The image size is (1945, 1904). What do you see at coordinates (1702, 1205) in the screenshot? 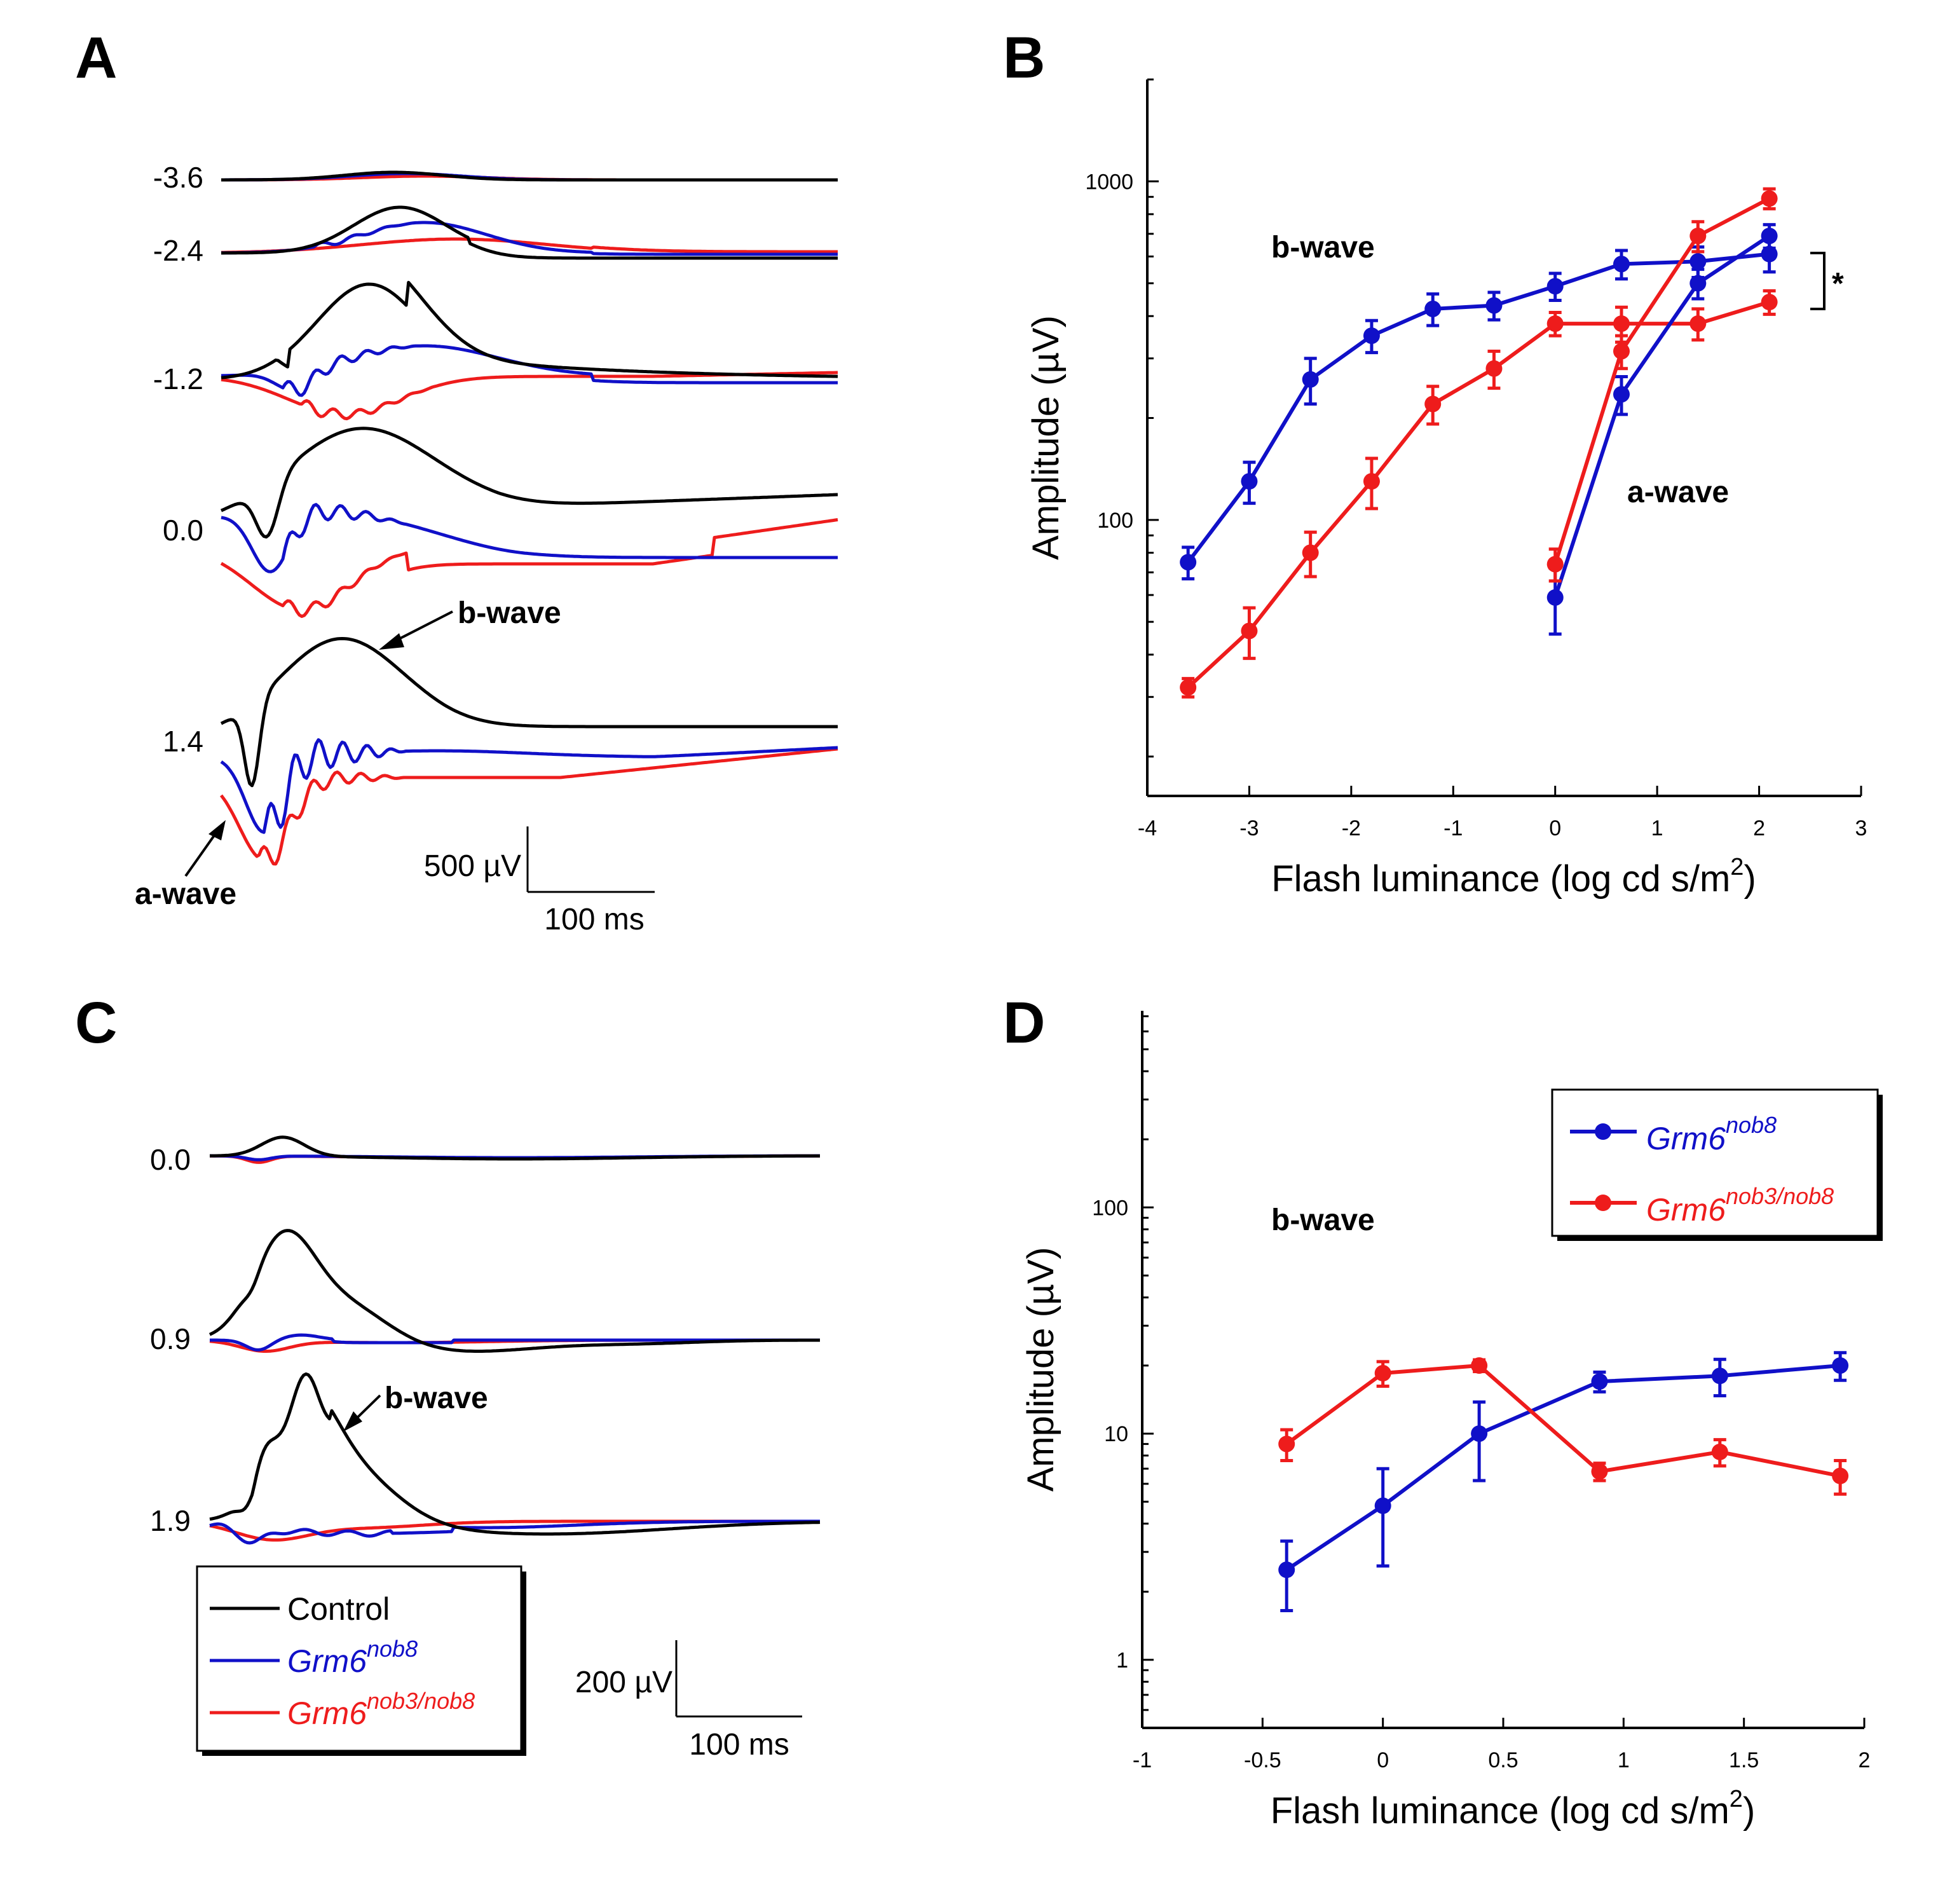
I see `legend-item-nob3nob8: Grm6nob3/nob8` at bounding box center [1702, 1205].